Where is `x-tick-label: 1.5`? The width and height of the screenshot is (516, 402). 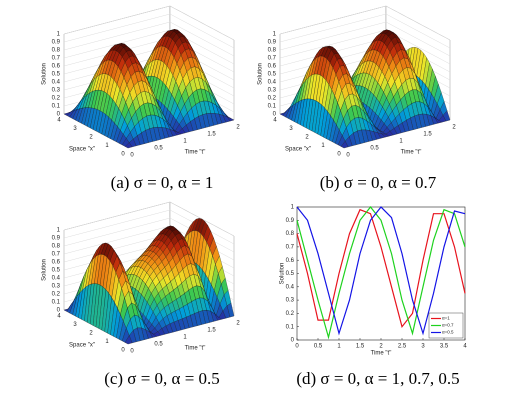 x-tick-label: 1.5 is located at coordinates (360, 347).